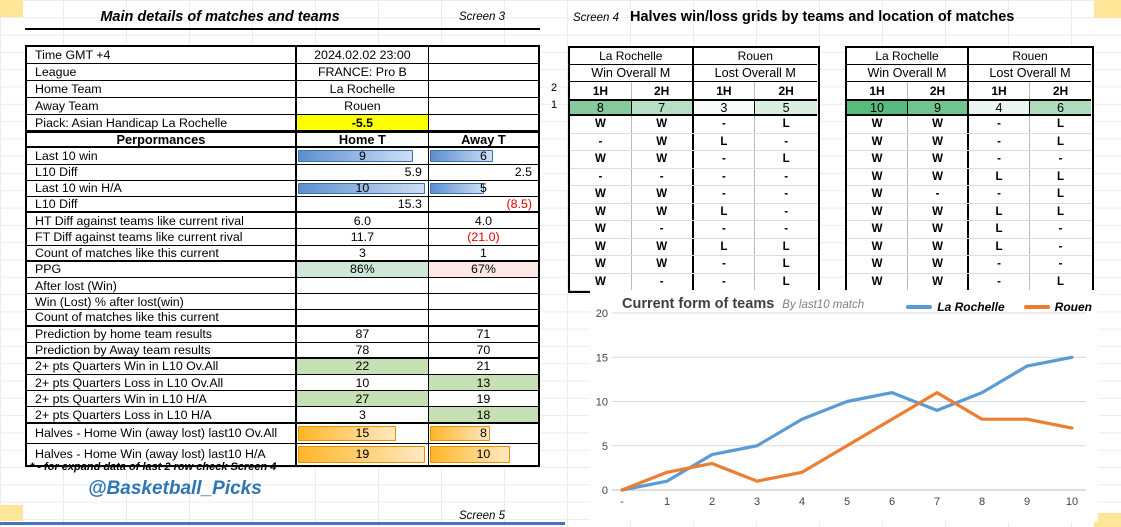 This screenshot has width=1121, height=527. What do you see at coordinates (519, 204) in the screenshot?
I see `away-value-cell: (8.5)` at bounding box center [519, 204].